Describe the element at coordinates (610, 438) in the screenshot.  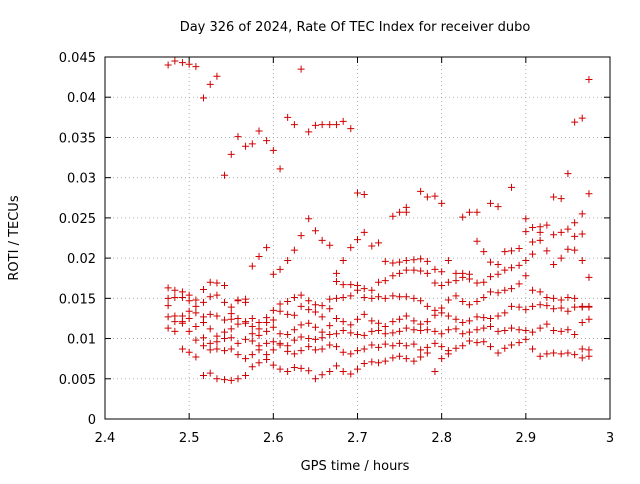
I see `x-tick-label: 3` at that location.